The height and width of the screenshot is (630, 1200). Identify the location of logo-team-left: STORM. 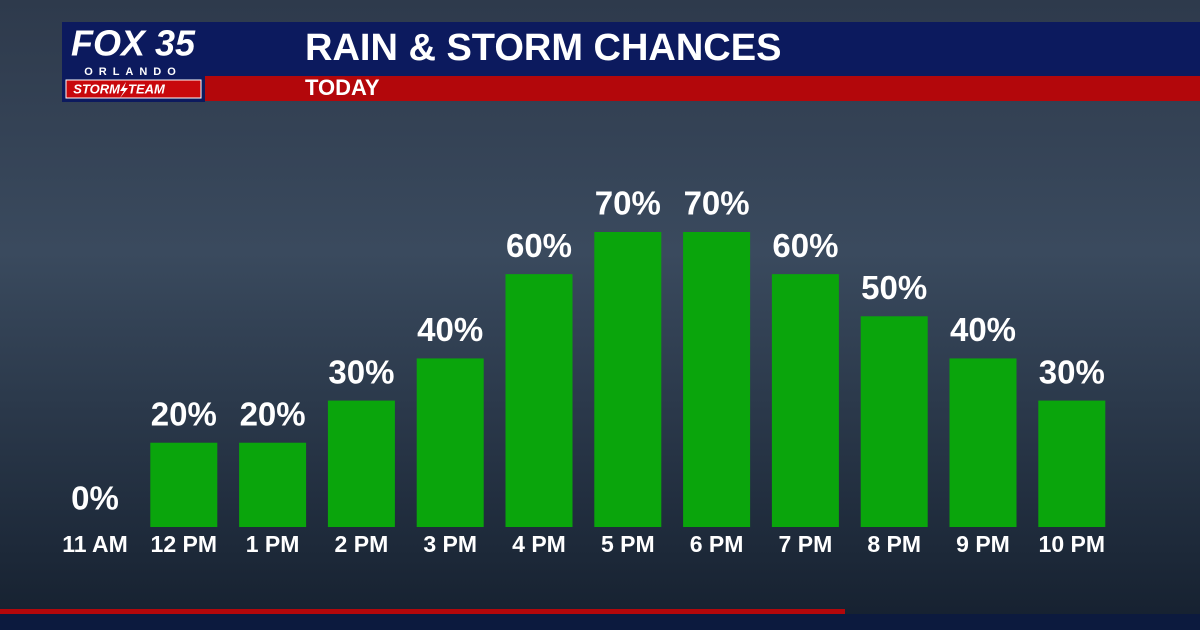
(97, 88).